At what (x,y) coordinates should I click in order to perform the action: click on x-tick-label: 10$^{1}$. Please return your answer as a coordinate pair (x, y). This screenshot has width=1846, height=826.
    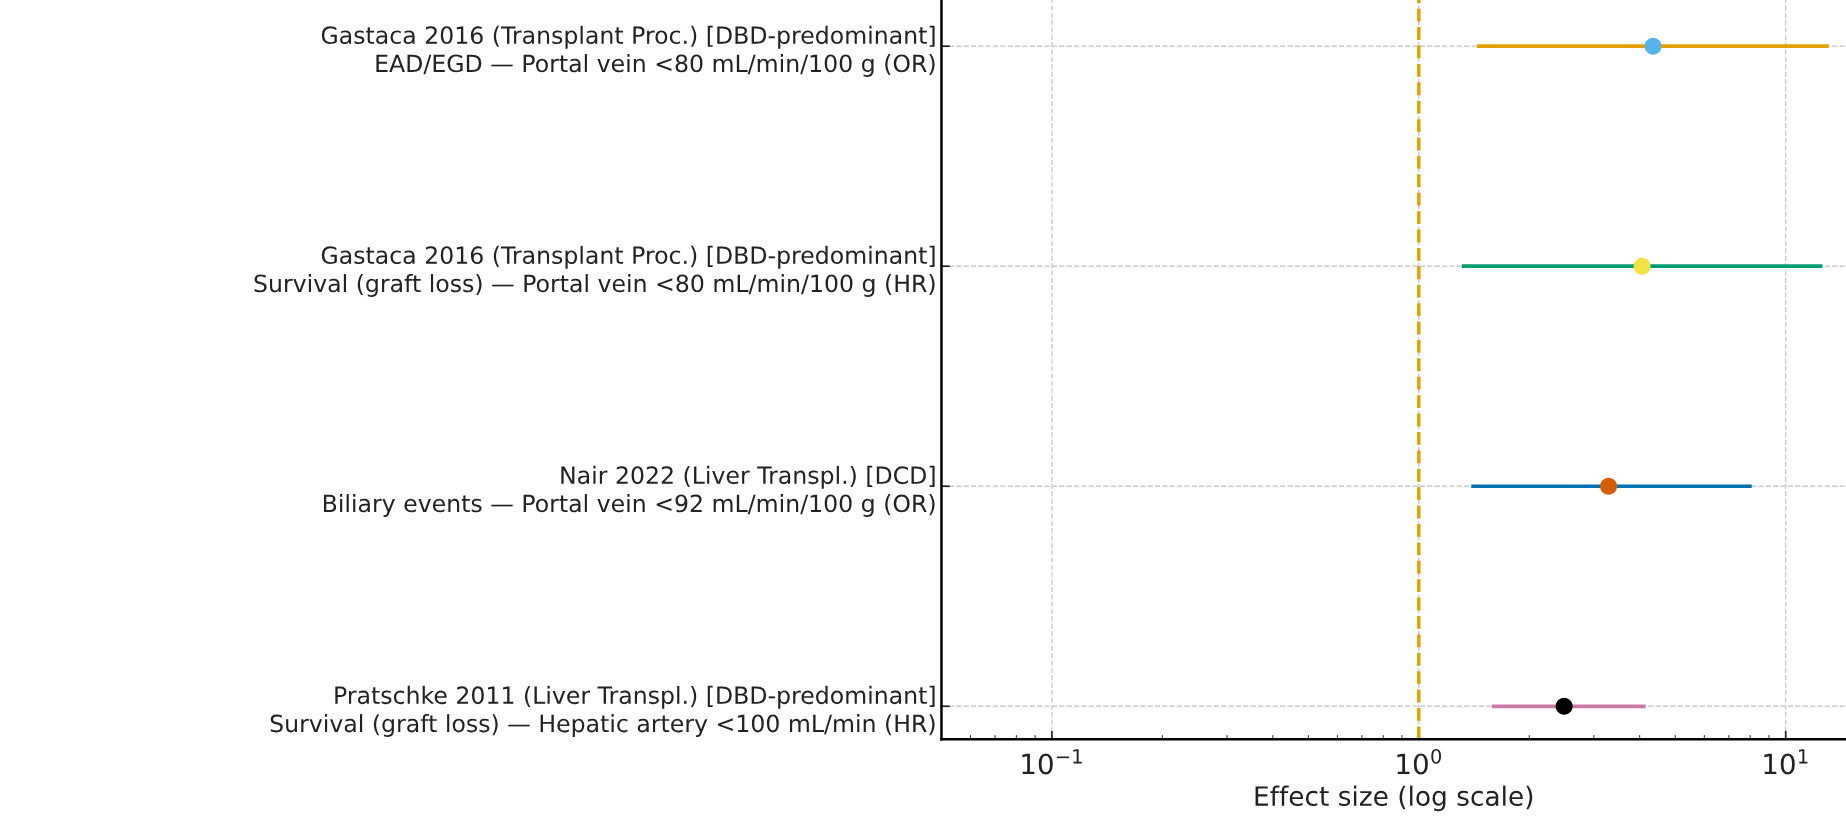
    Looking at the image, I should click on (1786, 762).